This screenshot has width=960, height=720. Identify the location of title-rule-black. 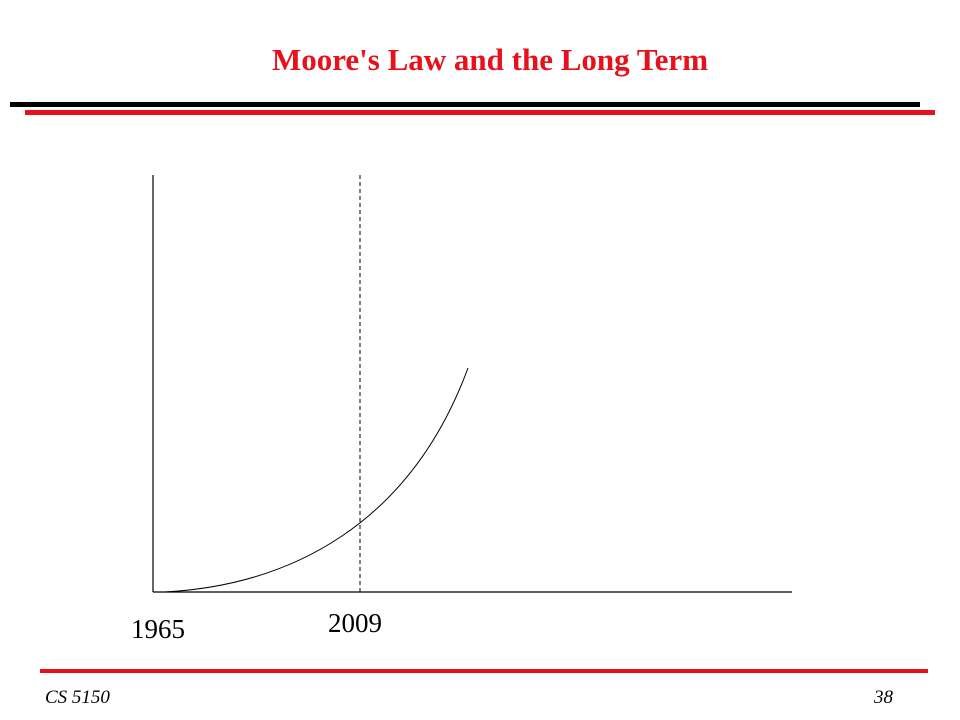
(465, 104).